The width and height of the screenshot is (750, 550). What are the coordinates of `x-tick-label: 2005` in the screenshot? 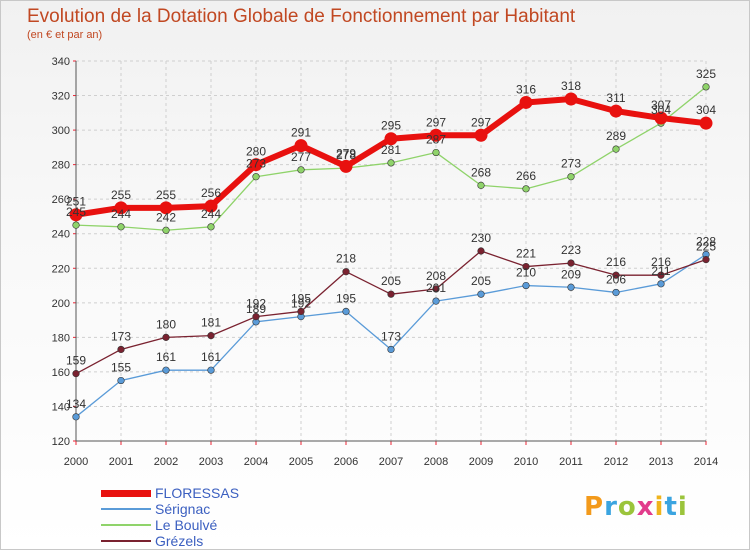 It's located at (301, 462).